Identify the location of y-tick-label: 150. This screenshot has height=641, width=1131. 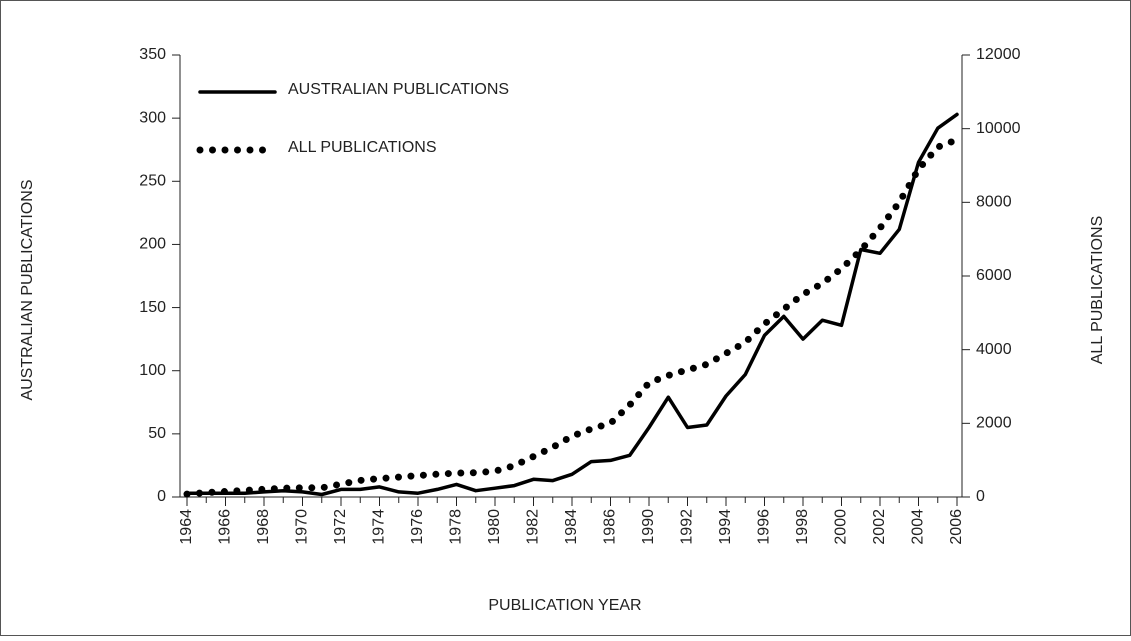
(152, 307).